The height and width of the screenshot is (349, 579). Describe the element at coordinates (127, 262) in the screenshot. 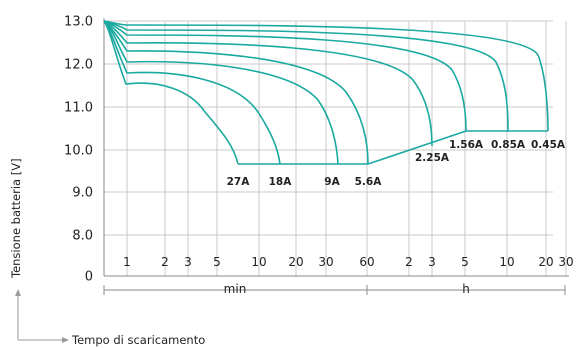

I see `x-tick-label: 1` at that location.